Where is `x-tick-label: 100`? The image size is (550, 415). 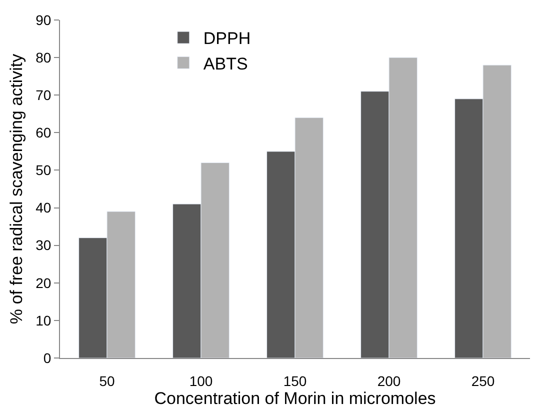 x-tick-label: 100 is located at coordinates (201, 380).